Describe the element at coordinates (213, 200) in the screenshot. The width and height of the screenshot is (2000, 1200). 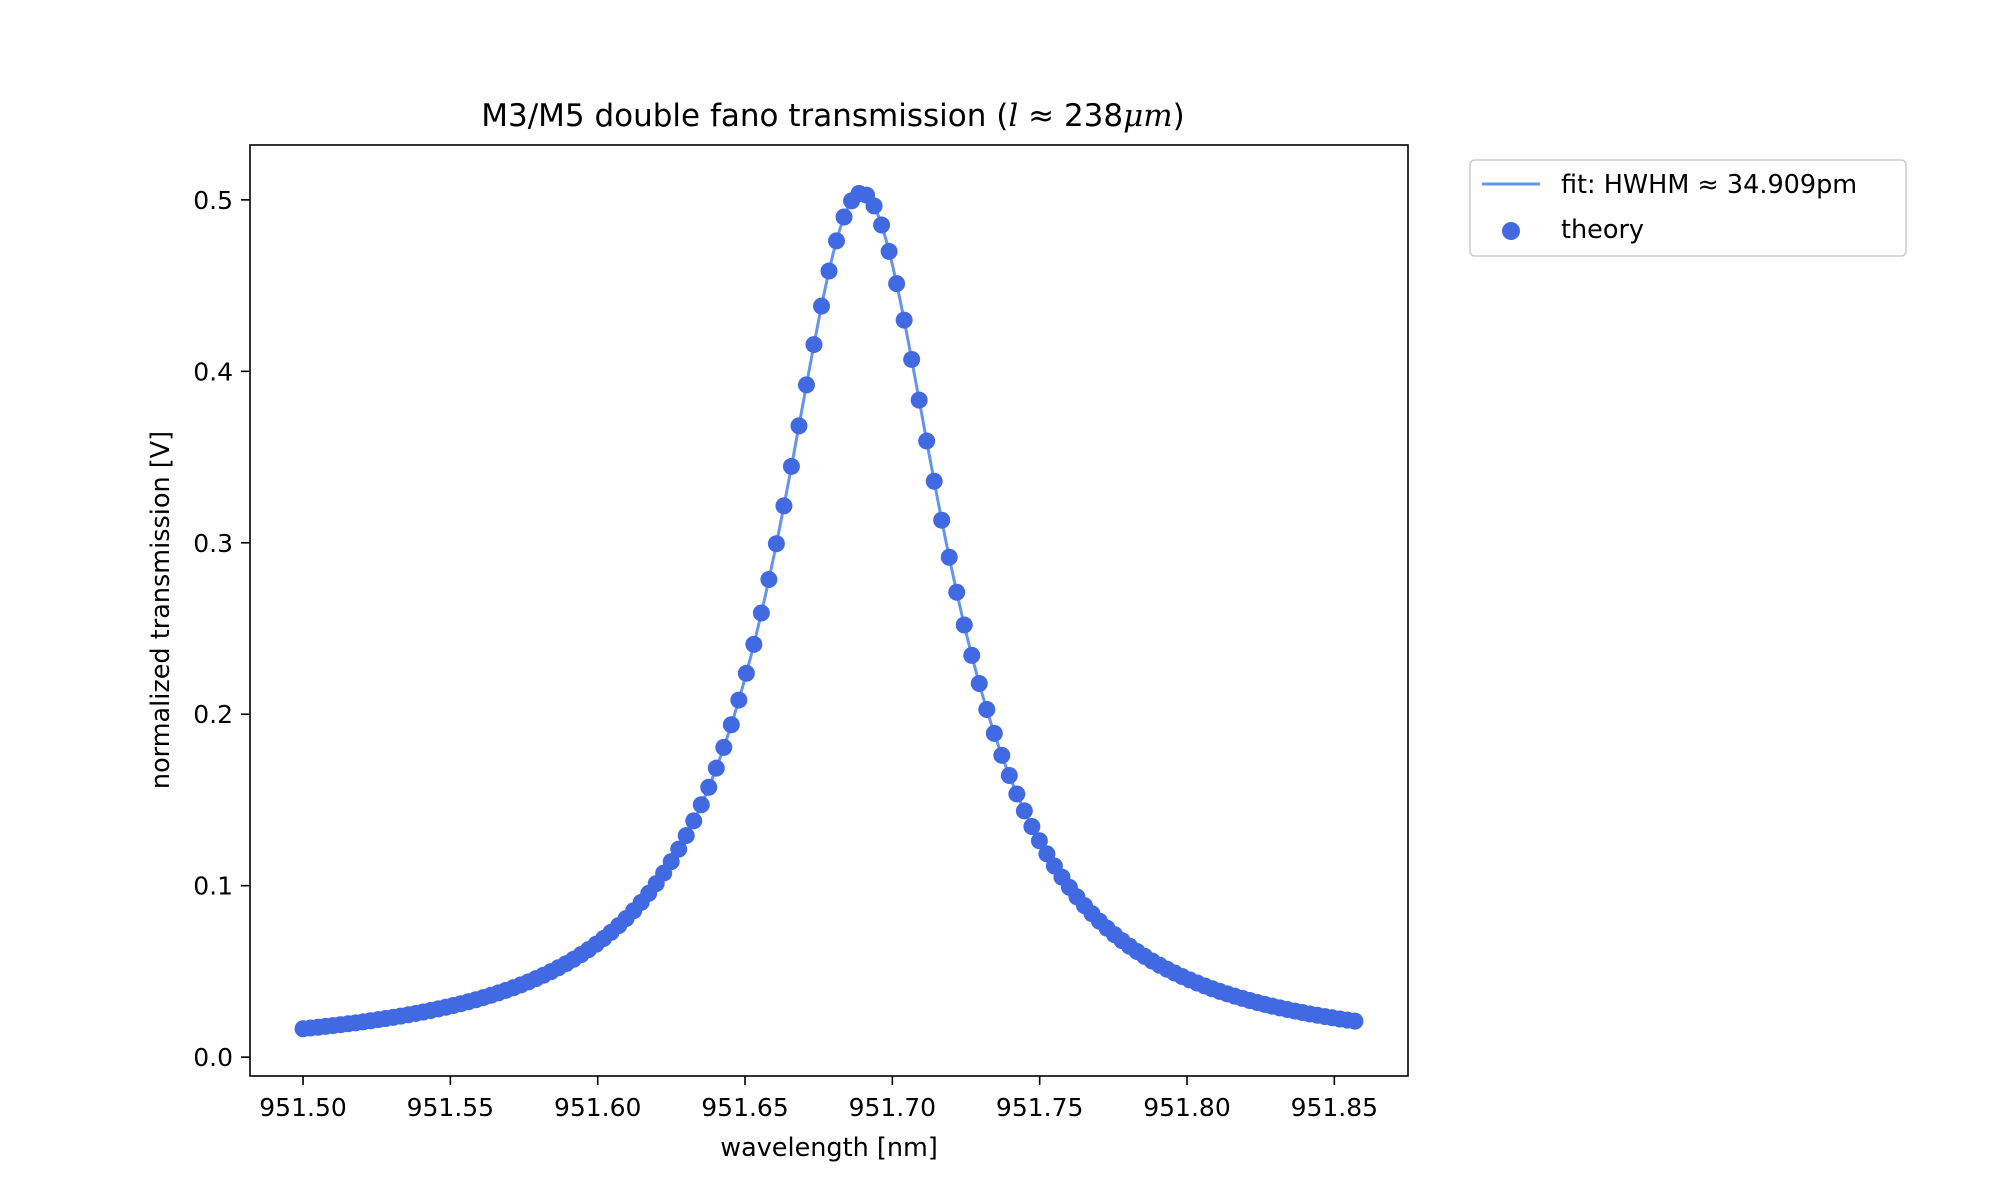
I see `y-tick-label: 0.5` at that location.